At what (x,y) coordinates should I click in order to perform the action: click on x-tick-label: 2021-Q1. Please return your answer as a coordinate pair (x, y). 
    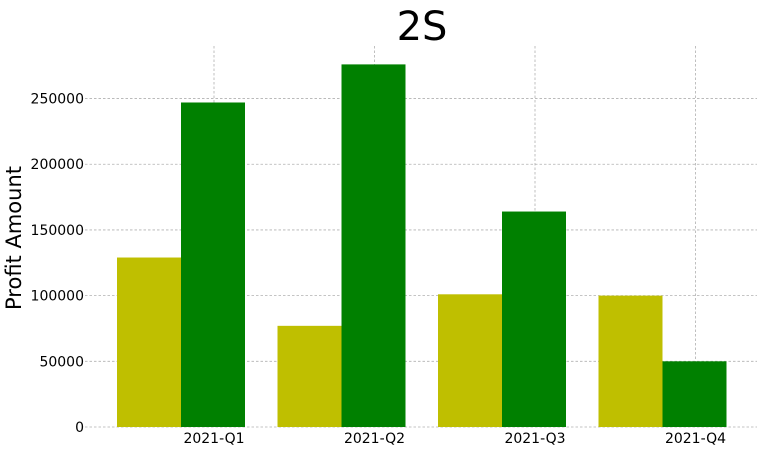
    Looking at the image, I should click on (213, 439).